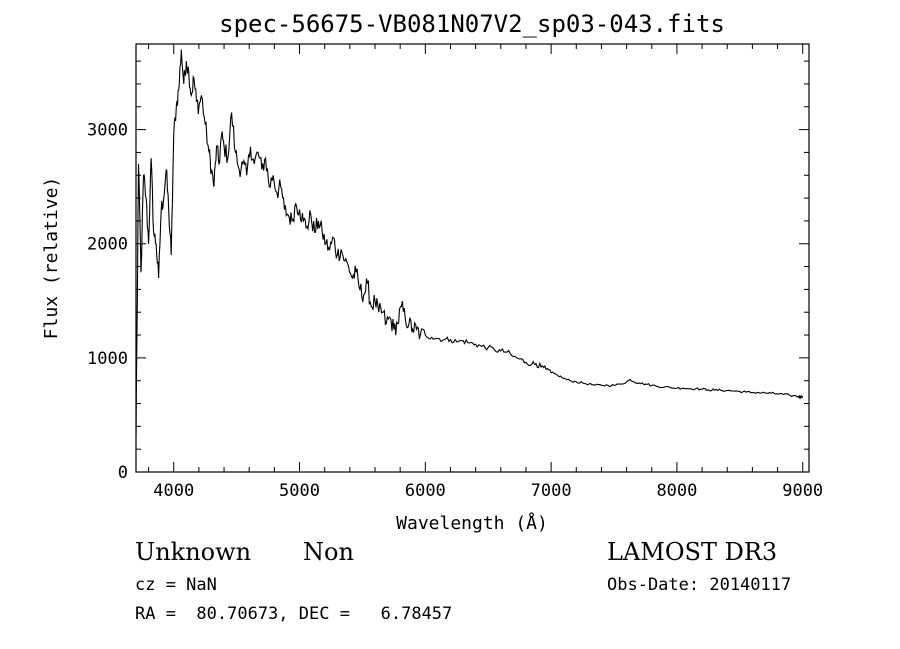  I want to click on coordinates: RA = 80.70673, DEC = 6.78457, so click(294, 614).